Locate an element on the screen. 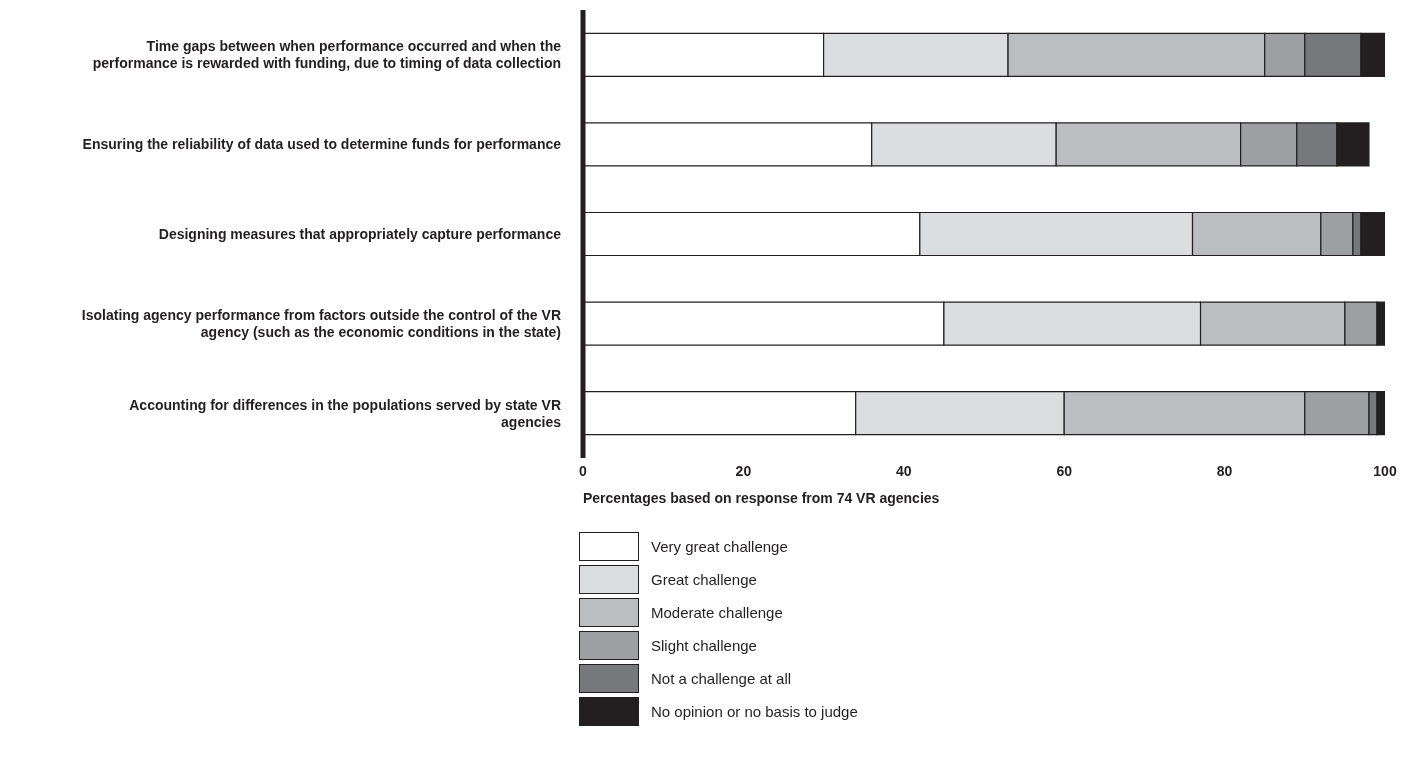 Image resolution: width=1418 pixels, height=773 pixels. x-tick-label: 0 is located at coordinates (583, 470).